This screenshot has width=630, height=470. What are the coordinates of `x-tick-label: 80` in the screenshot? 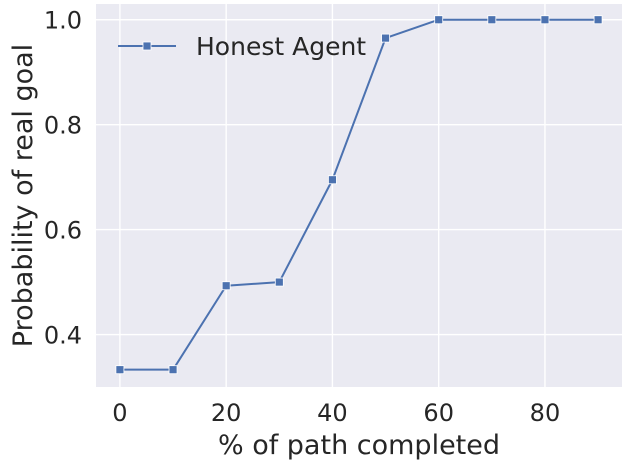 It's located at (545, 413).